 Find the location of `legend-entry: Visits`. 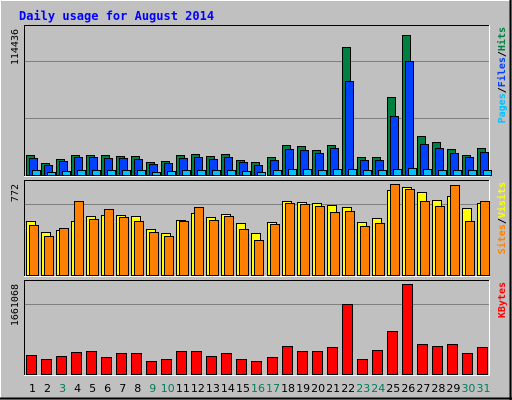

legend-entry: Visits is located at coordinates (502, 200).